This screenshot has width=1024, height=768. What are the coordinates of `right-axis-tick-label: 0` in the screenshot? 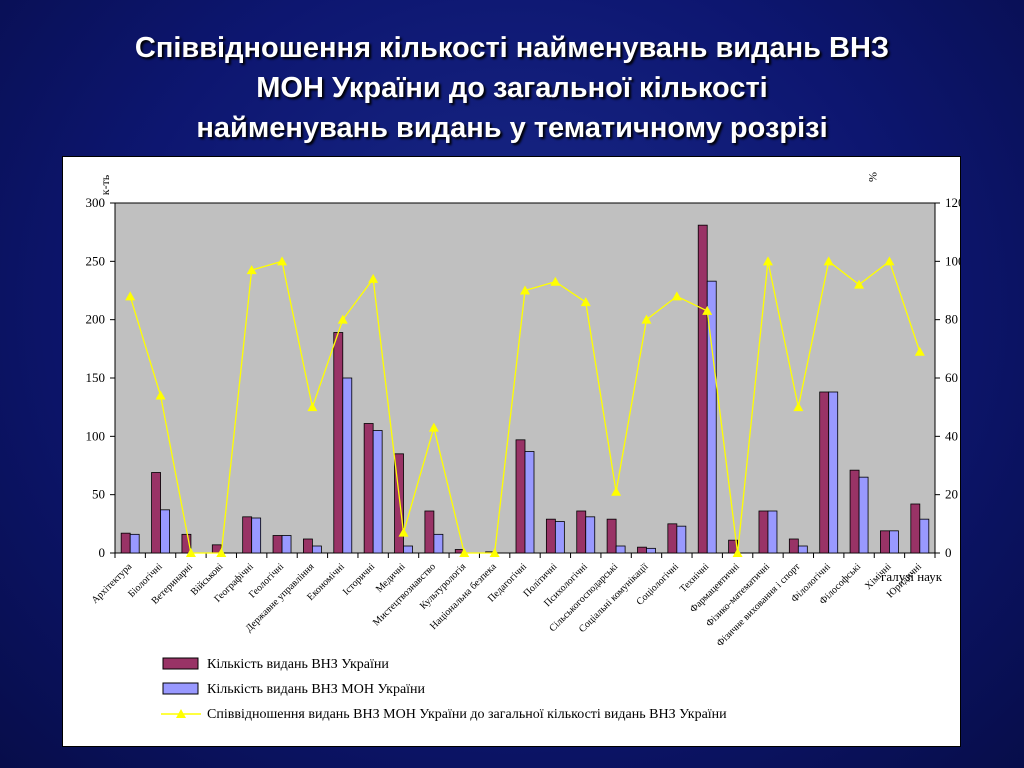 It's located at (948, 552).